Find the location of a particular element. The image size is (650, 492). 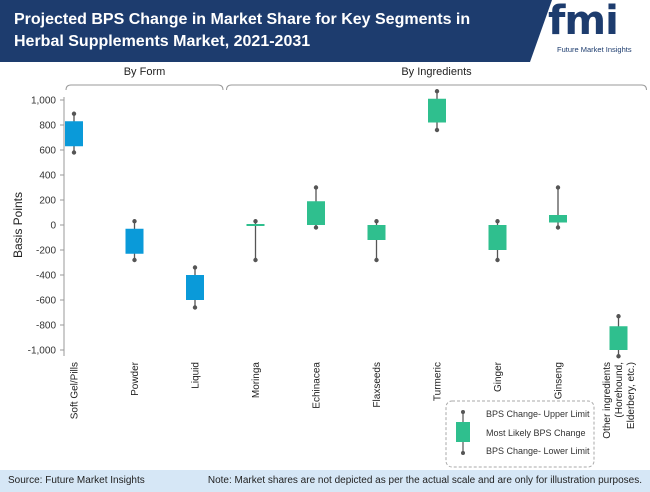

category-label: Powder is located at coordinates (135, 378).